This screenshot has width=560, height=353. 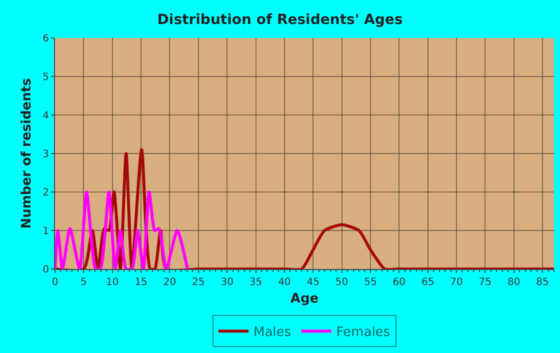 What do you see at coordinates (122, 229) in the screenshot?
I see `line-series` at bounding box center [122, 229].